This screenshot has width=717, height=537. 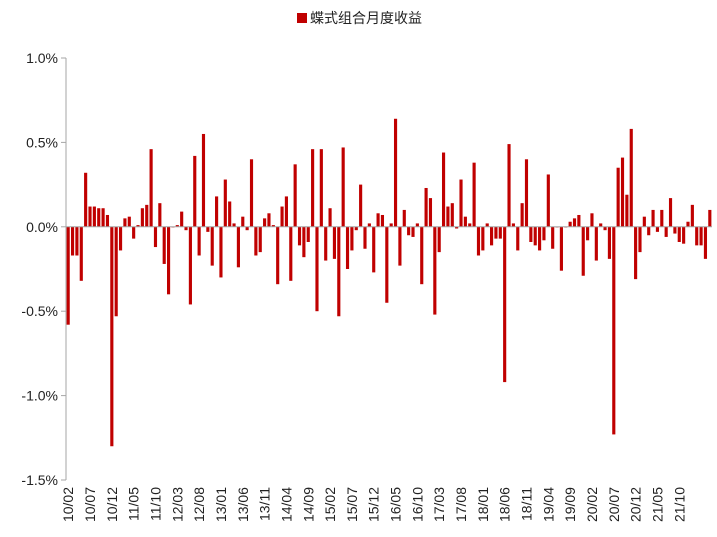 What do you see at coordinates (461, 504) in the screenshot?
I see `x-tick-label: 17/08` at bounding box center [461, 504].